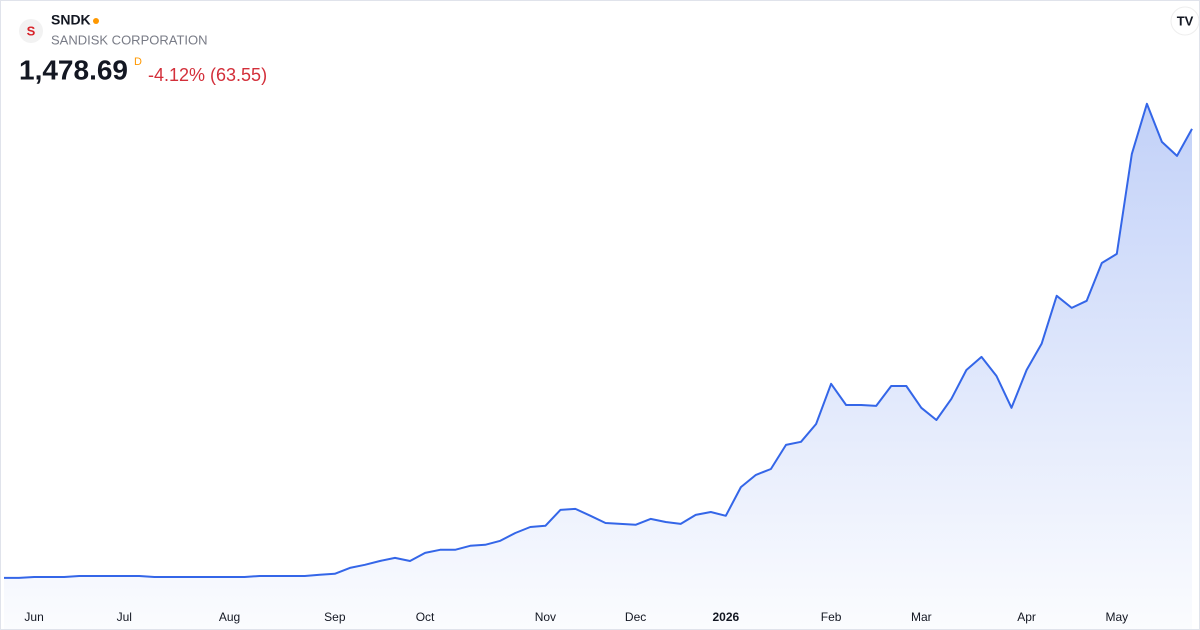 This screenshot has height=630, width=1200. Describe the element at coordinates (1026, 617) in the screenshot. I see `x-tick-label: Apr` at that location.